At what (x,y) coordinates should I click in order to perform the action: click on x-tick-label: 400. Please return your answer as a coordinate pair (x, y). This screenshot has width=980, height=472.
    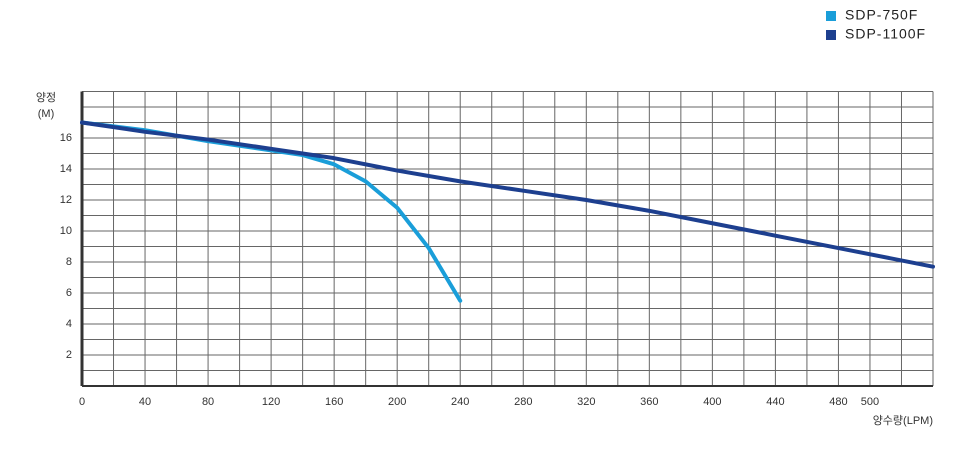
    Looking at the image, I should click on (712, 402).